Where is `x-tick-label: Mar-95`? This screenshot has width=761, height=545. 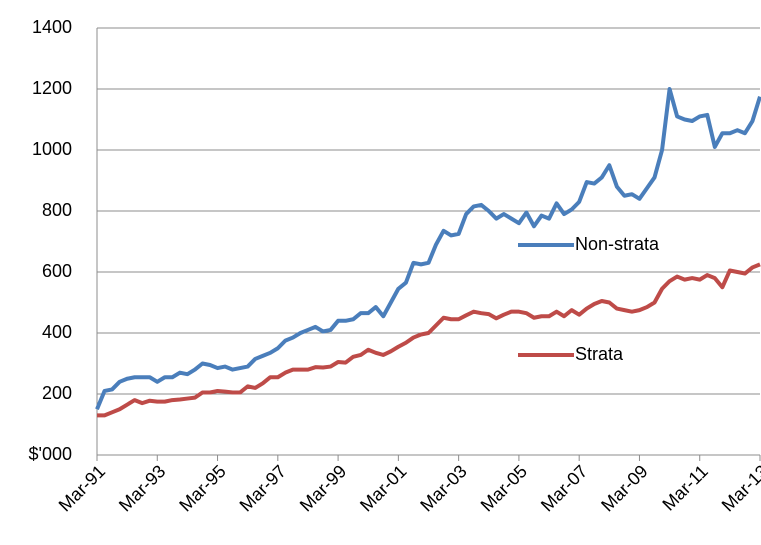 x-tick-label: Mar-95 is located at coordinates (202, 488).